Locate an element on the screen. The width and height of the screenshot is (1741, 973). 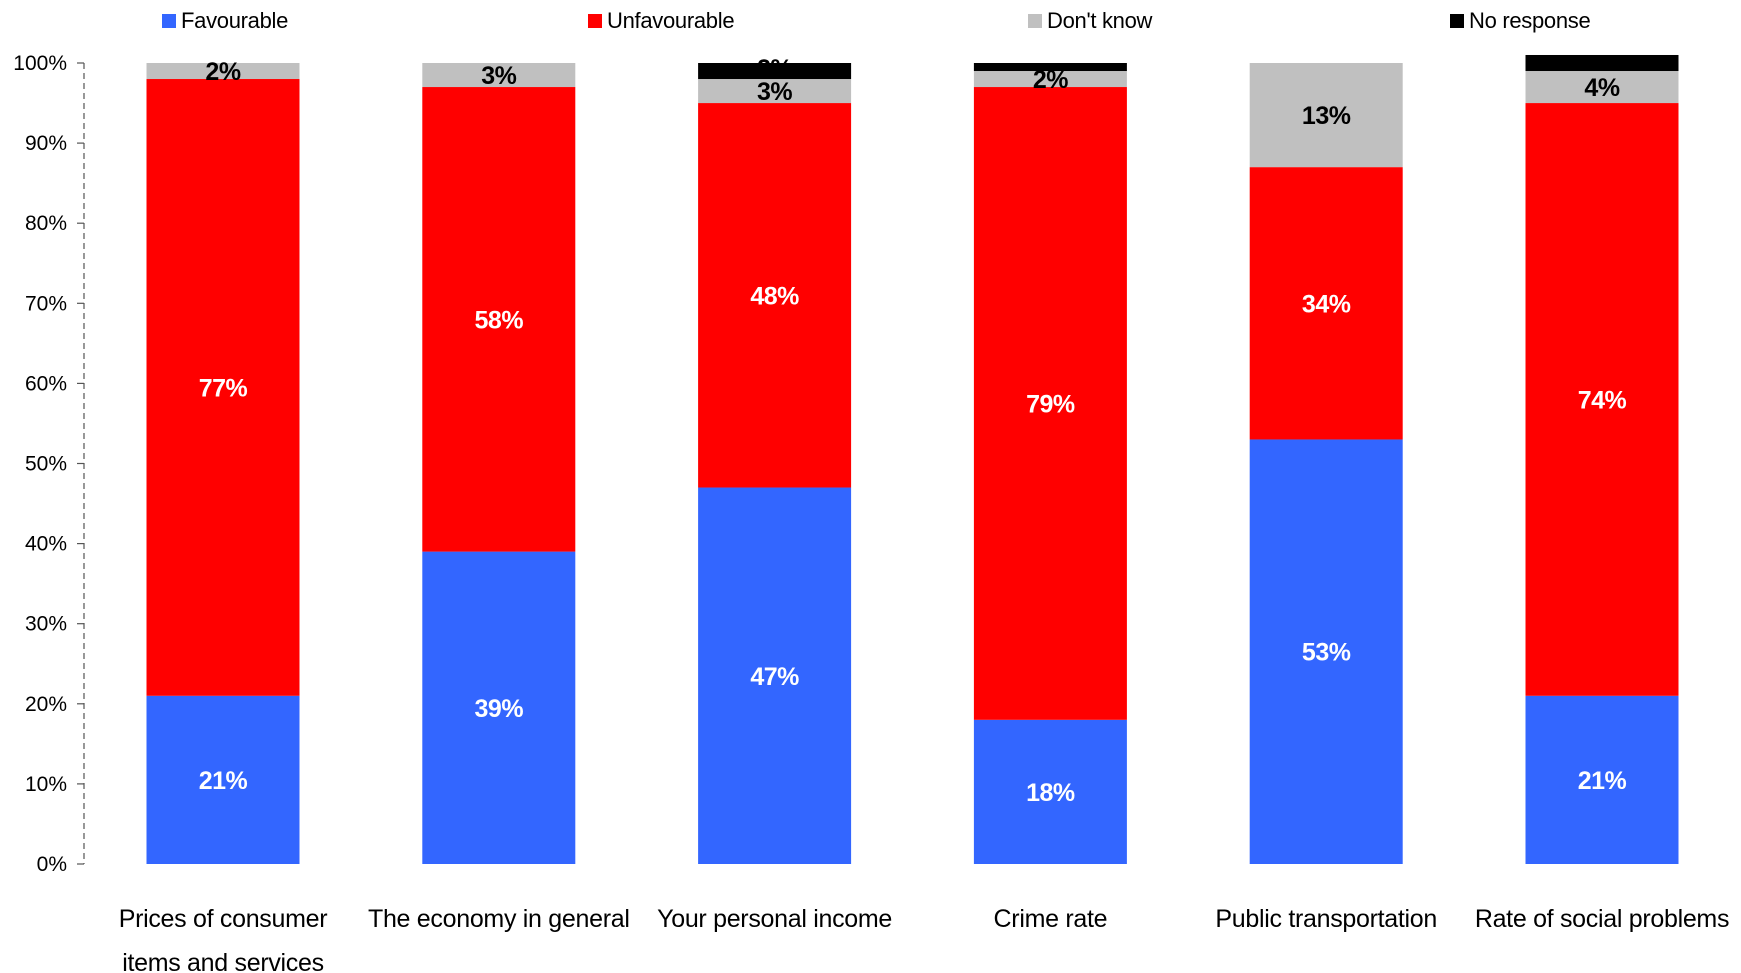
category-label: Public transportation is located at coordinates (1326, 919).